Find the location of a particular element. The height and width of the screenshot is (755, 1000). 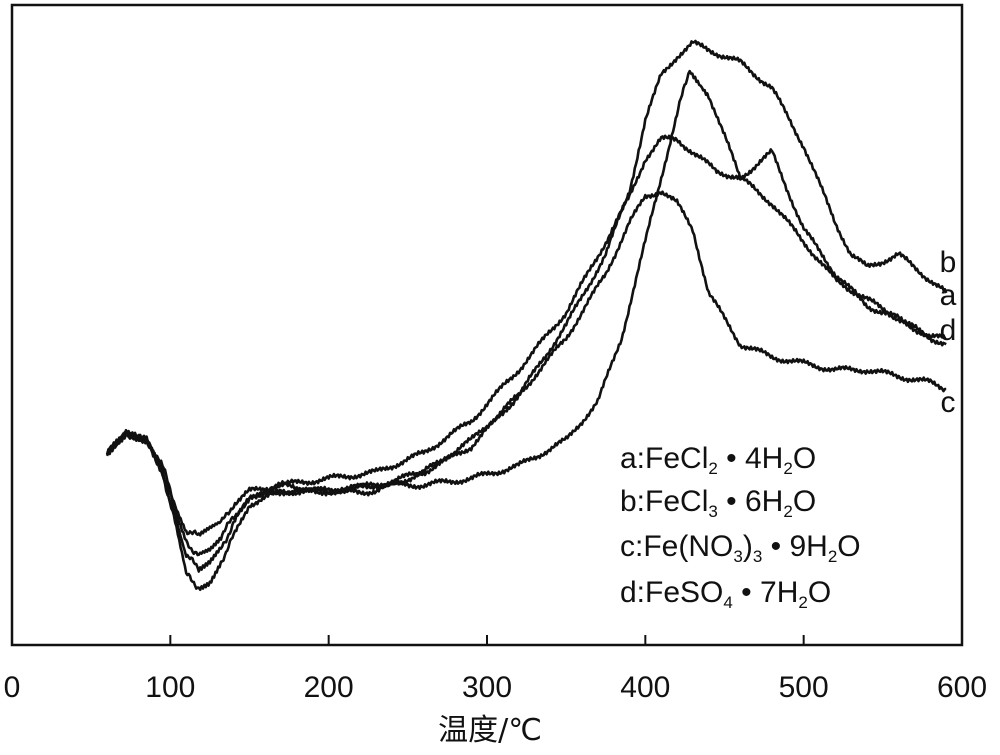

legend-text-part: • 7H is located at coordinates (766, 592).